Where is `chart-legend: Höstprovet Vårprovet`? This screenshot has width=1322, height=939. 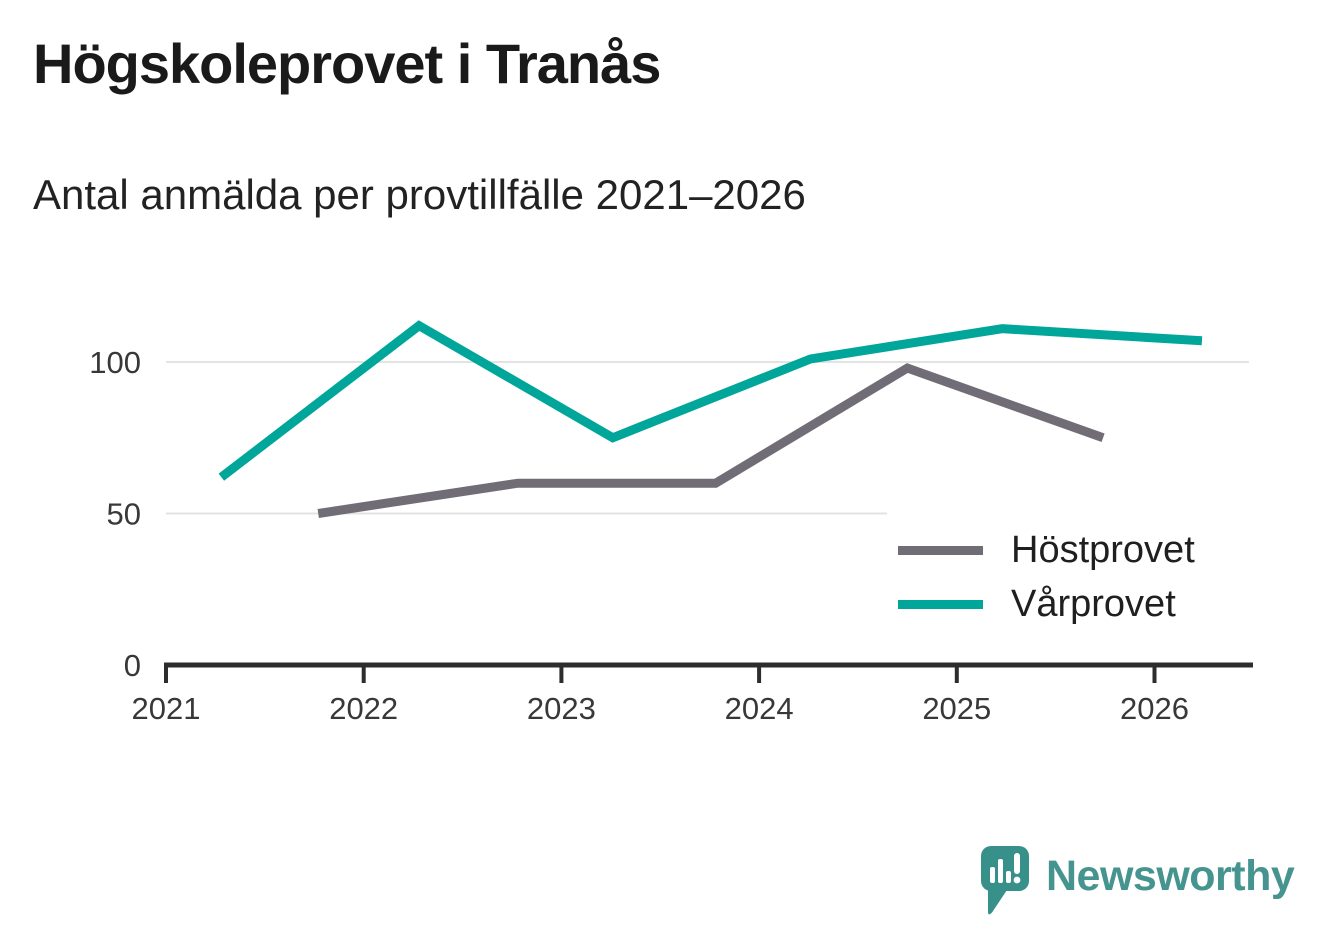 chart-legend: Höstprovet Vårprovet is located at coordinates (1070, 577).